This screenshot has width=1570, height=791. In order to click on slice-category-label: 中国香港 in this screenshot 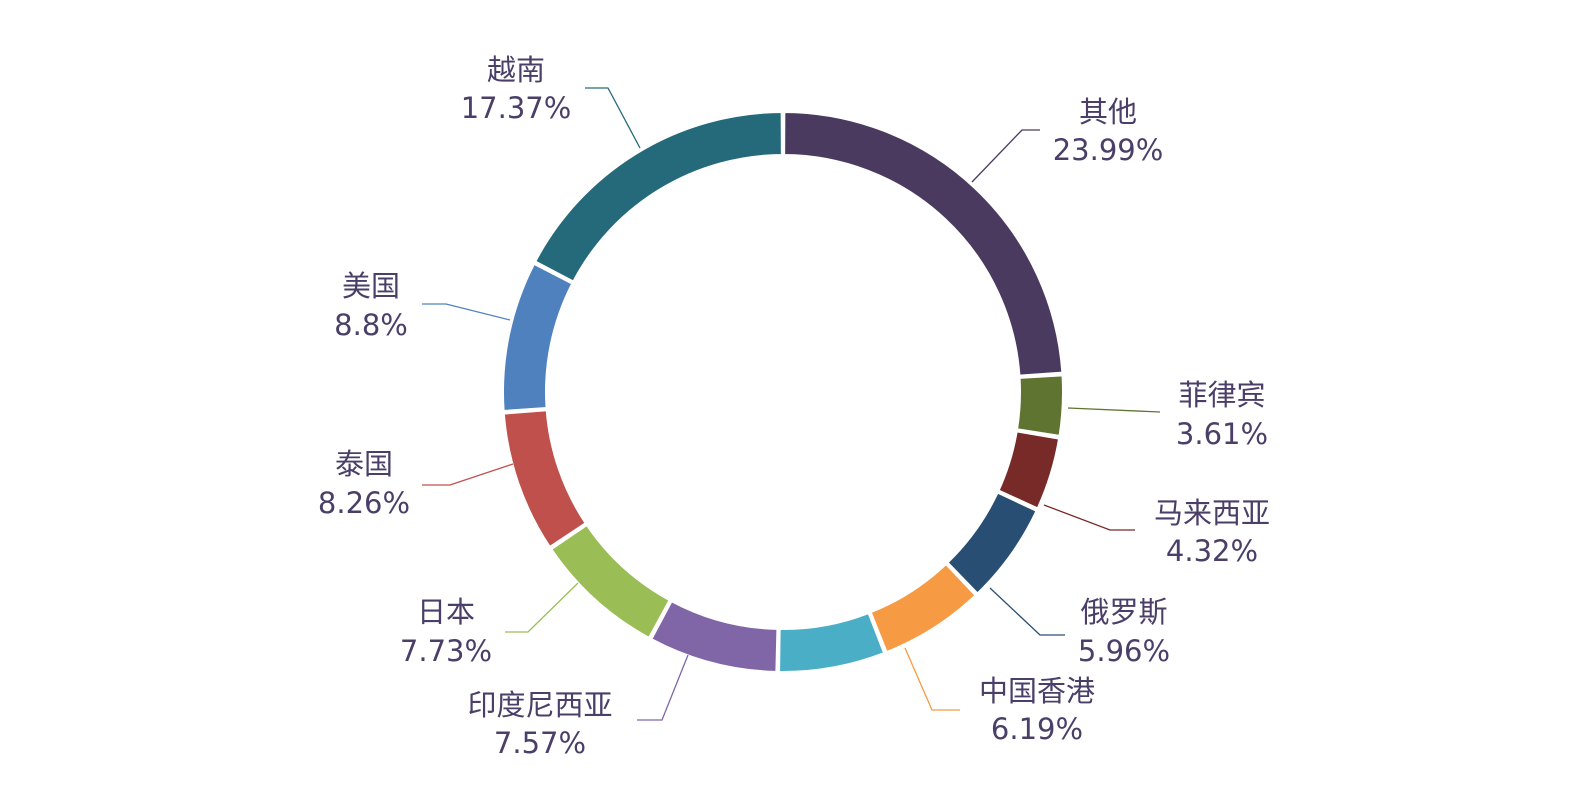, I will do `click(1037, 691)`.